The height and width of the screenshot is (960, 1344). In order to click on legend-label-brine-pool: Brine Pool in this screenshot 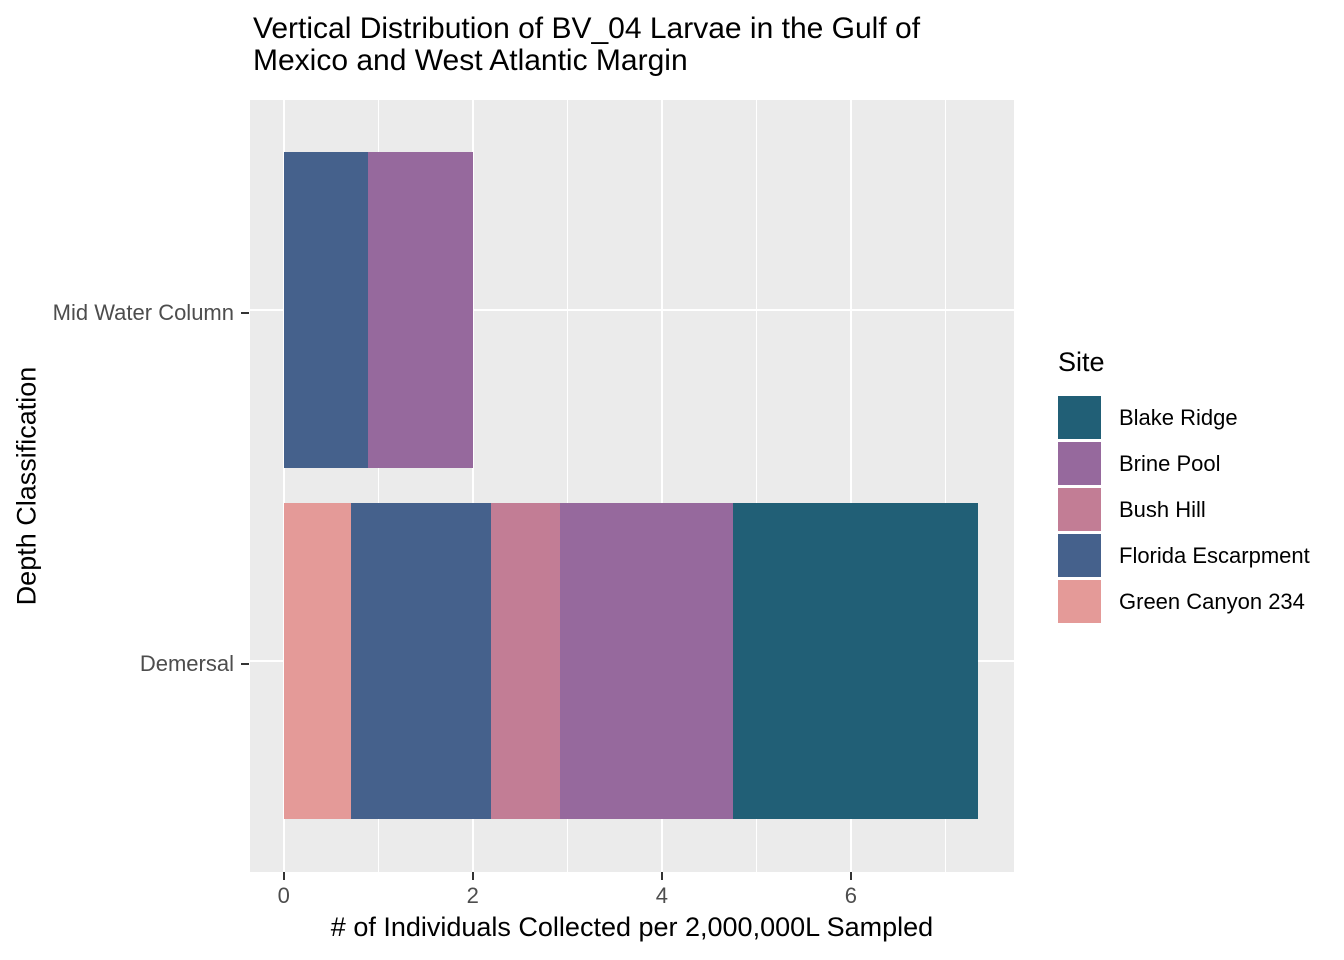, I will do `click(1170, 463)`.